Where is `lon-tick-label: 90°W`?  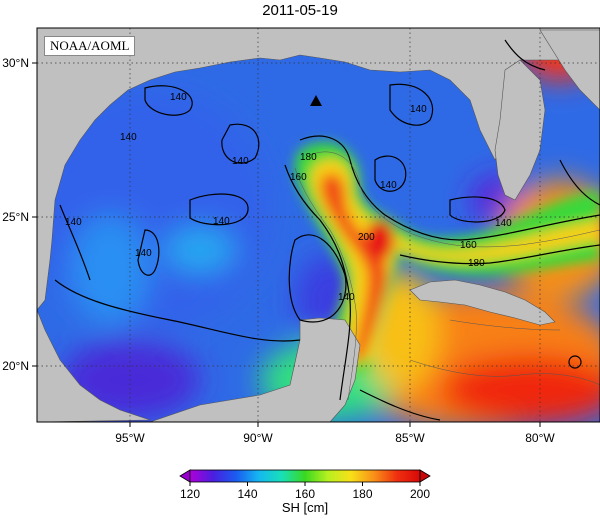 lon-tick-label: 90°W is located at coordinates (258, 438).